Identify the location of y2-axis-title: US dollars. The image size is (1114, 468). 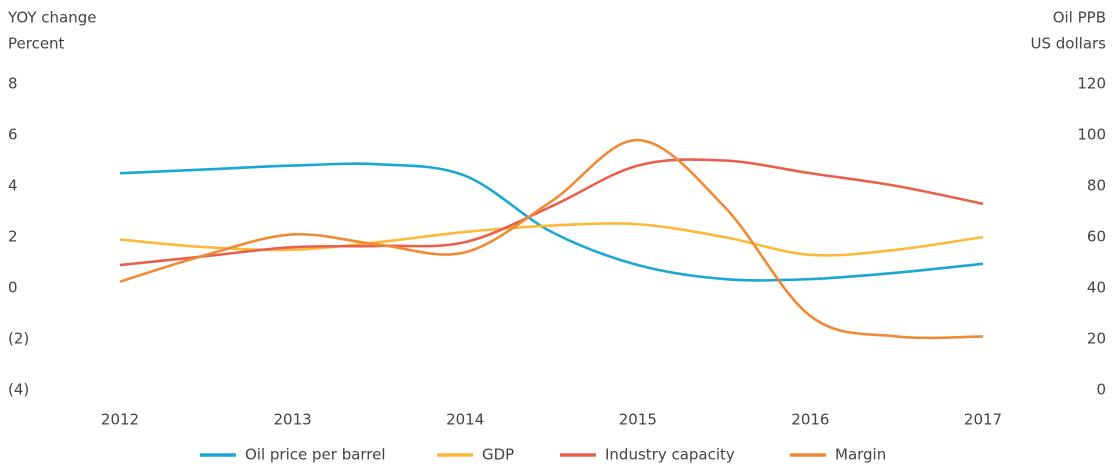
(1069, 44).